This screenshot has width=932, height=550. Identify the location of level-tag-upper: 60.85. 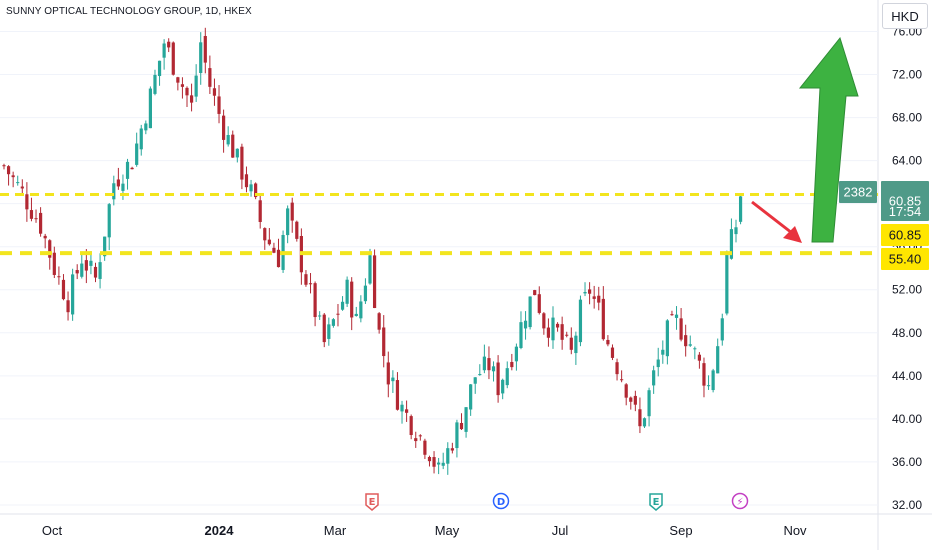
(905, 235).